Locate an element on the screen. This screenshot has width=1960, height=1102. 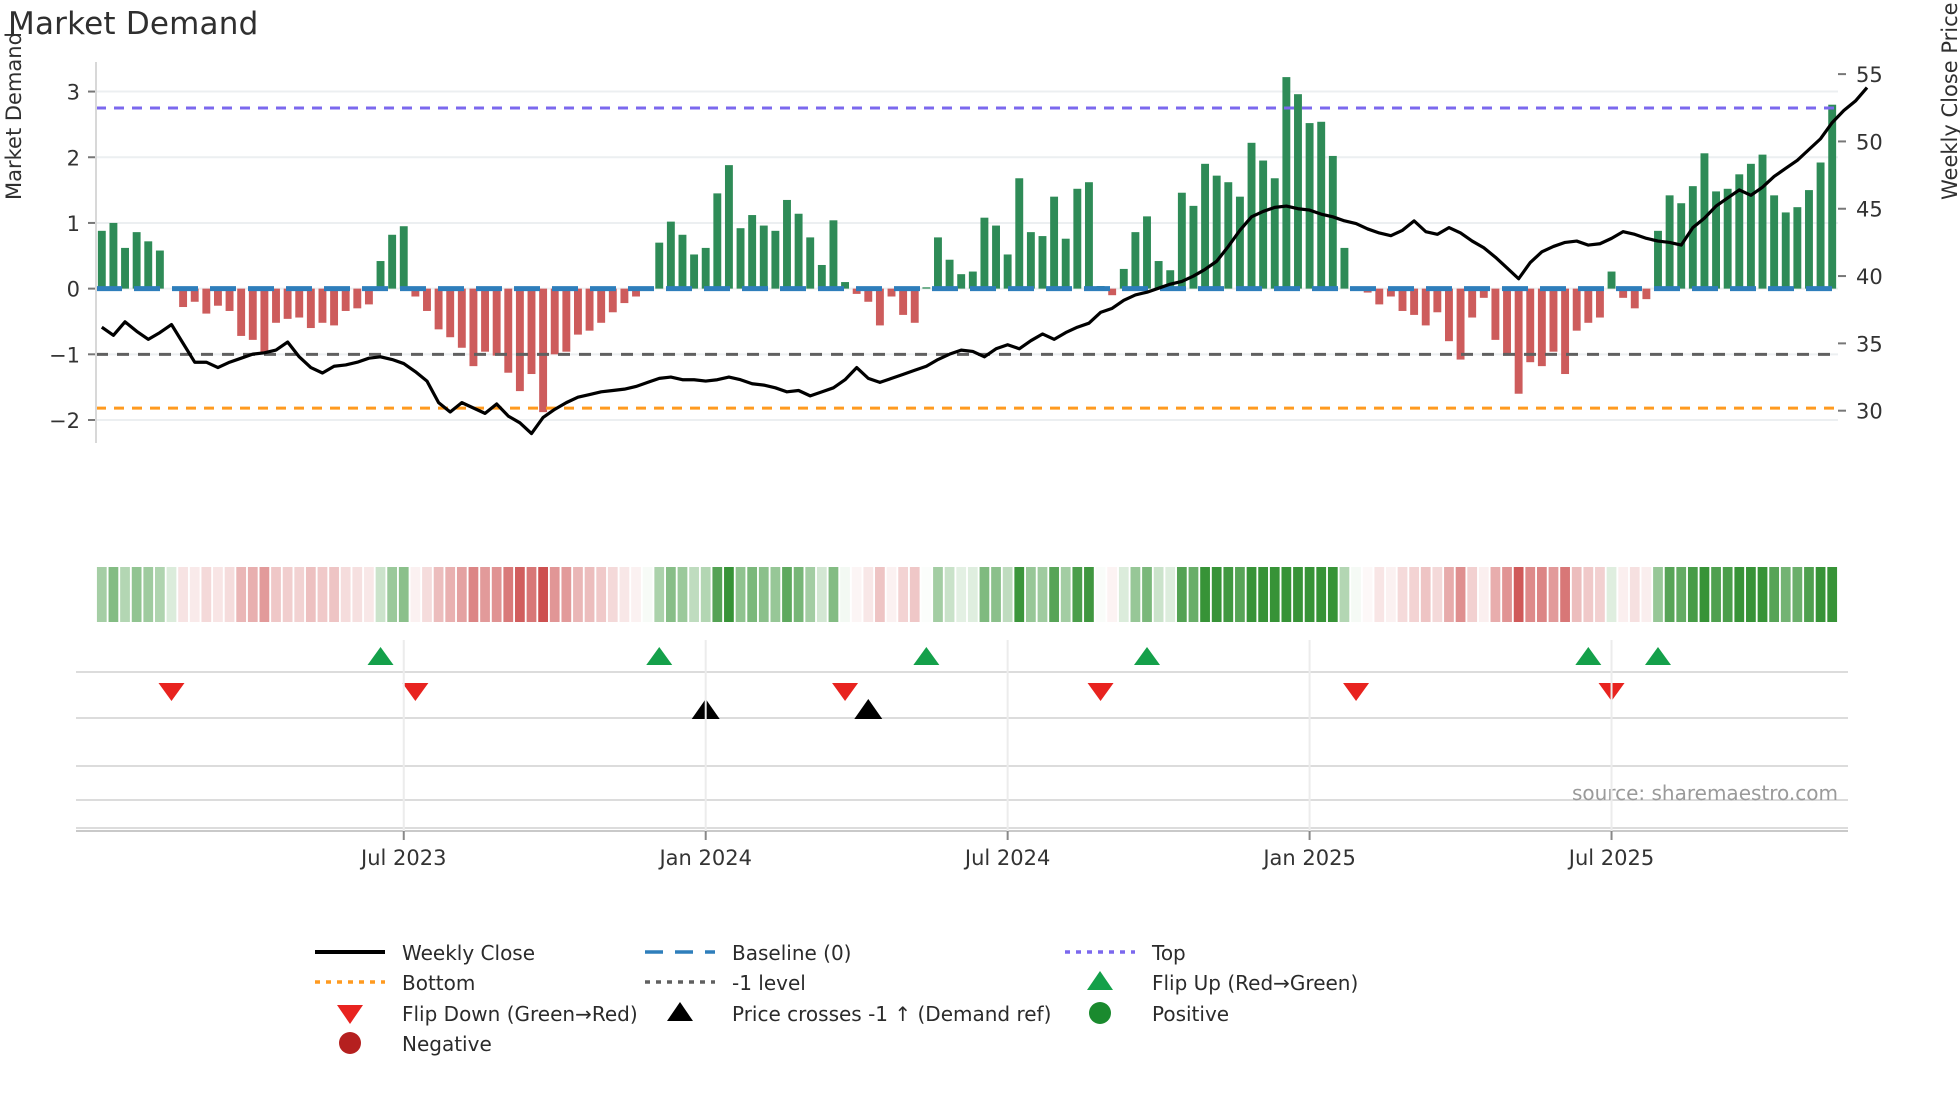
y-tick-label-left: 2 is located at coordinates (73, 158).